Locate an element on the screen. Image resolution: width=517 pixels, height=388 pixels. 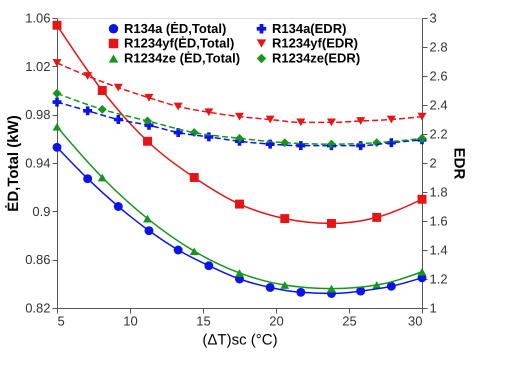
legend-label: R1234ze(EDR) is located at coordinates (316, 58).